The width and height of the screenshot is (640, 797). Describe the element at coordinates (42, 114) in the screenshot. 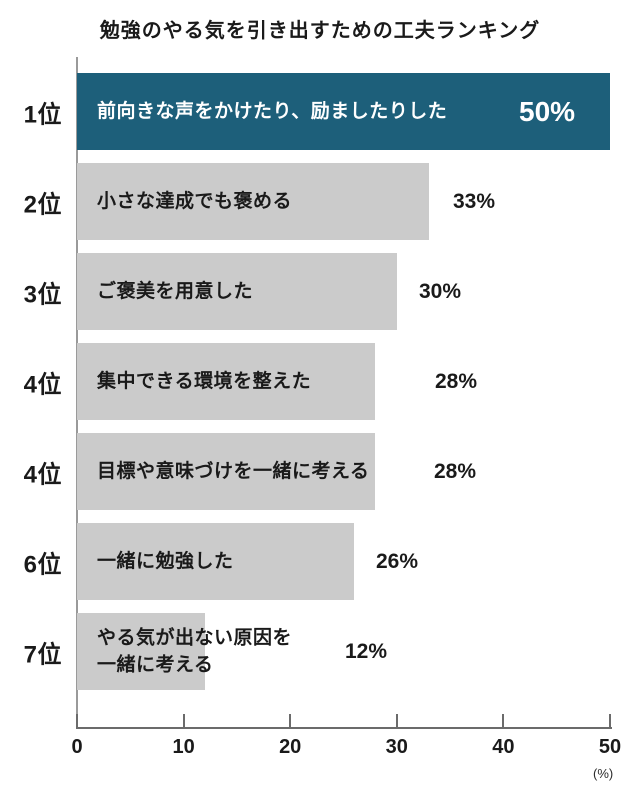

I see `rank-label: 1位` at that location.